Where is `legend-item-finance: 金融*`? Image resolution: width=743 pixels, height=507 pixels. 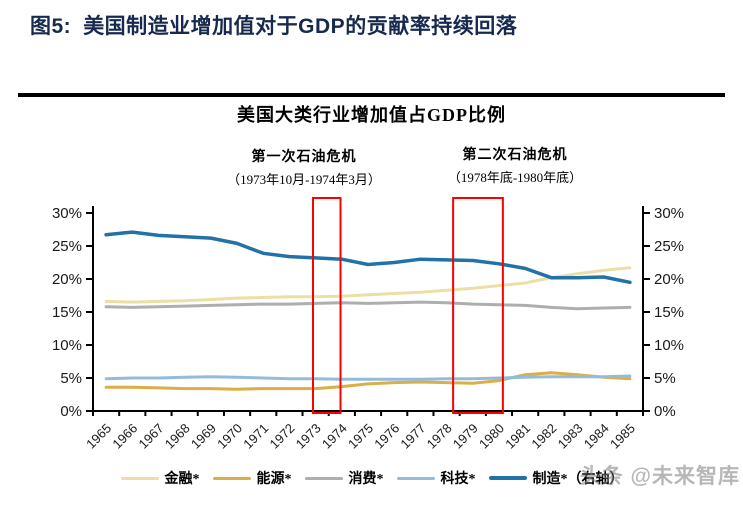
legend-item-finance: 金融* is located at coordinates (160, 478).